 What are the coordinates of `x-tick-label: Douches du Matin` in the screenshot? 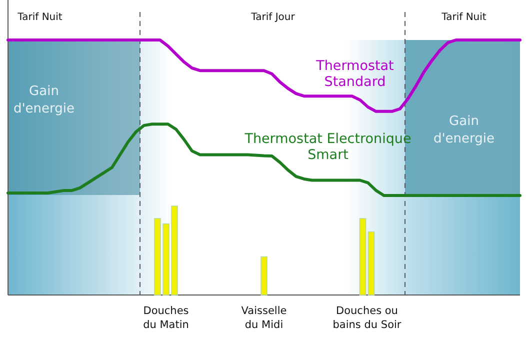 It's located at (166, 318).